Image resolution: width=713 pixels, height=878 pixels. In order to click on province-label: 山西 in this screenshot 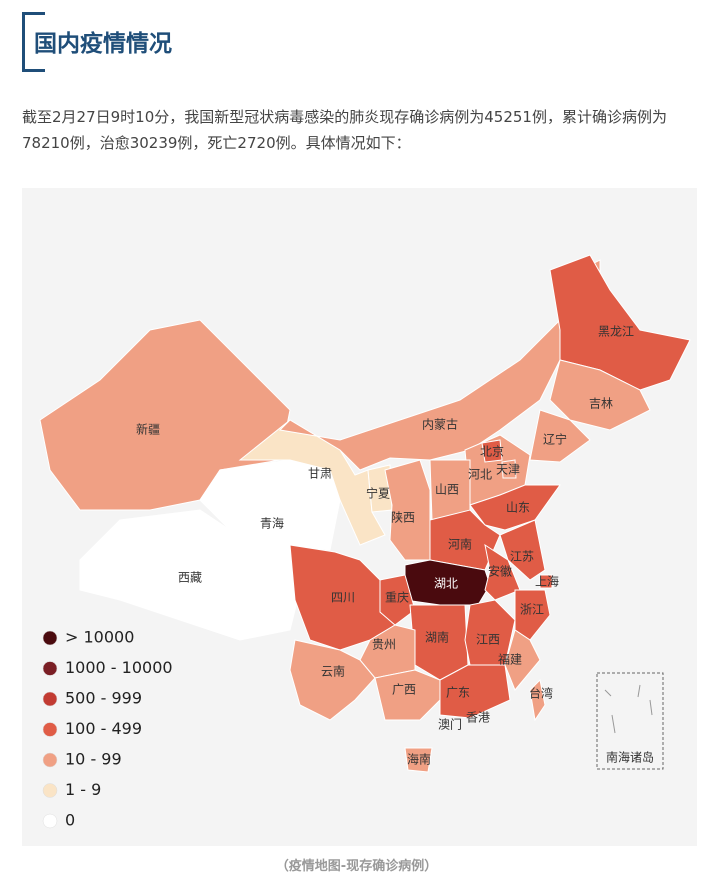, I will do `click(447, 490)`.